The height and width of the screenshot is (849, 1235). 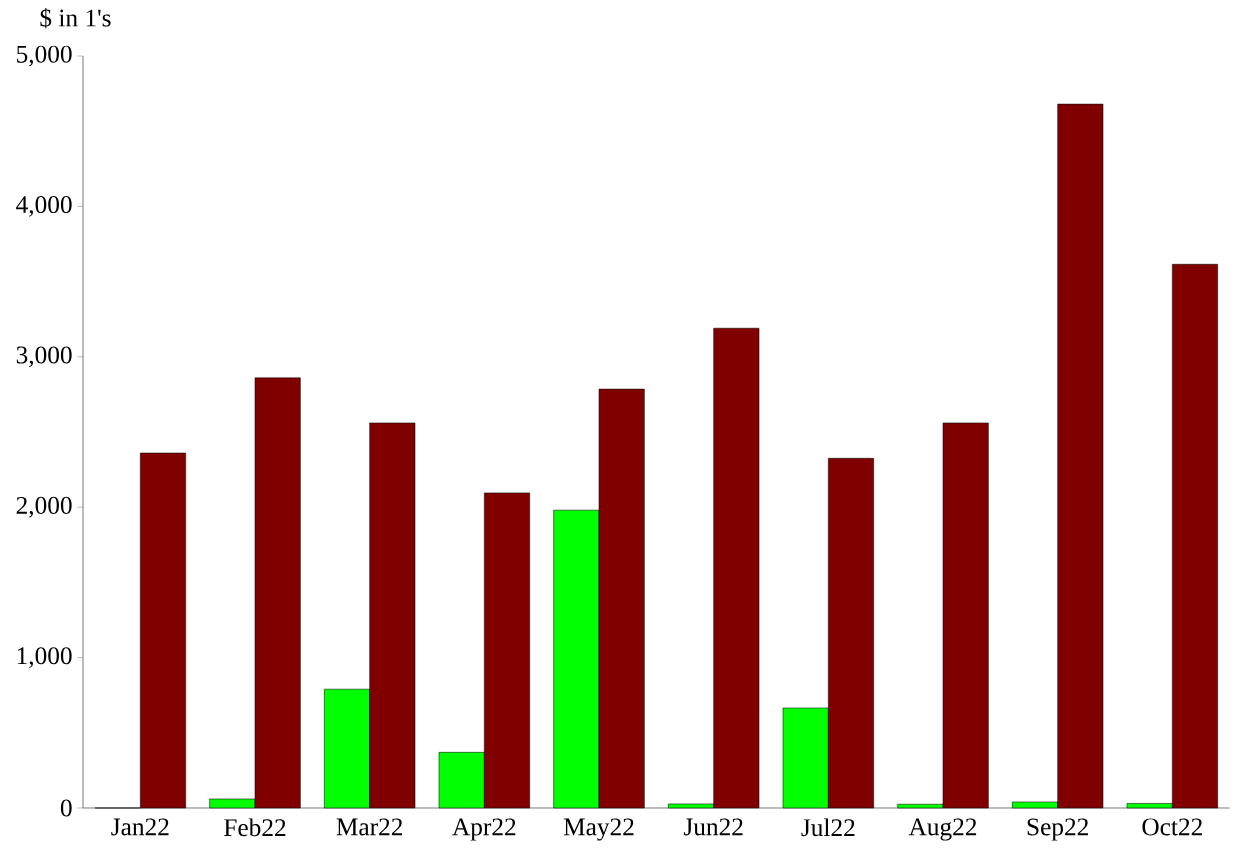 What do you see at coordinates (66, 808) in the screenshot?
I see `y-tick-label: 0` at bounding box center [66, 808].